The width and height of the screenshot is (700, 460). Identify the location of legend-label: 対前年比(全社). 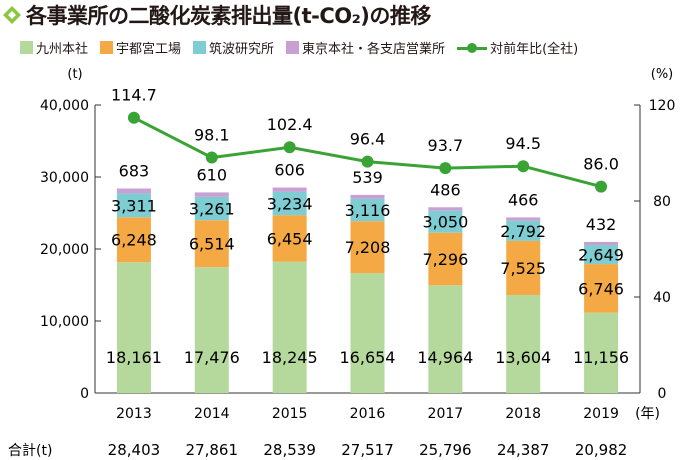
(534, 49).